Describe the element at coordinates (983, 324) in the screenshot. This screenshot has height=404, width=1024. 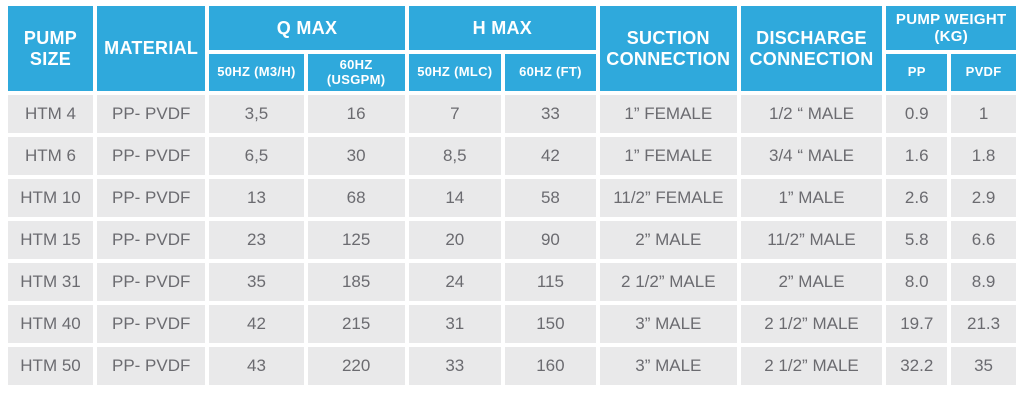
I see `cell-weight-pvdf: 21.3` at that location.